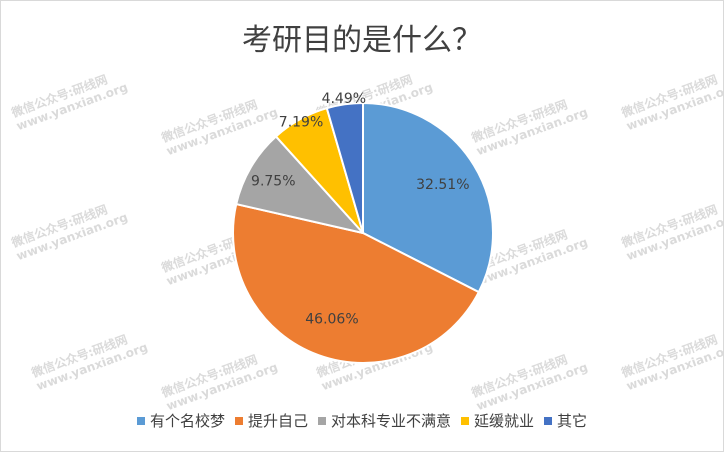  I want to click on data-label: 9.75%, so click(273, 181).